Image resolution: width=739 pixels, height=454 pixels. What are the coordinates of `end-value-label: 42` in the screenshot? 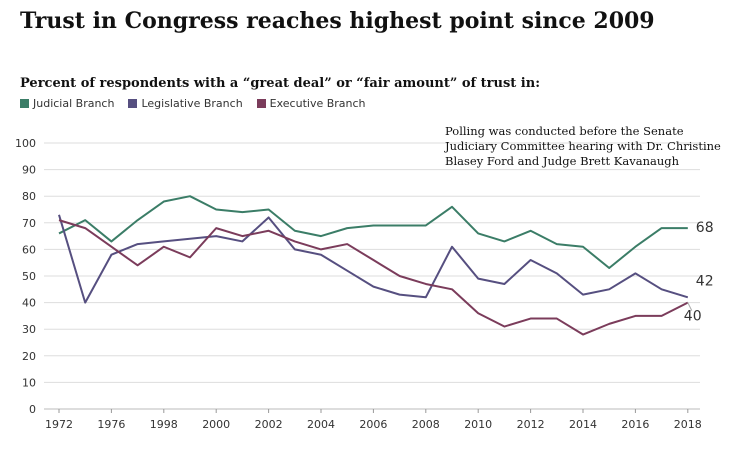 It's located at (705, 281).